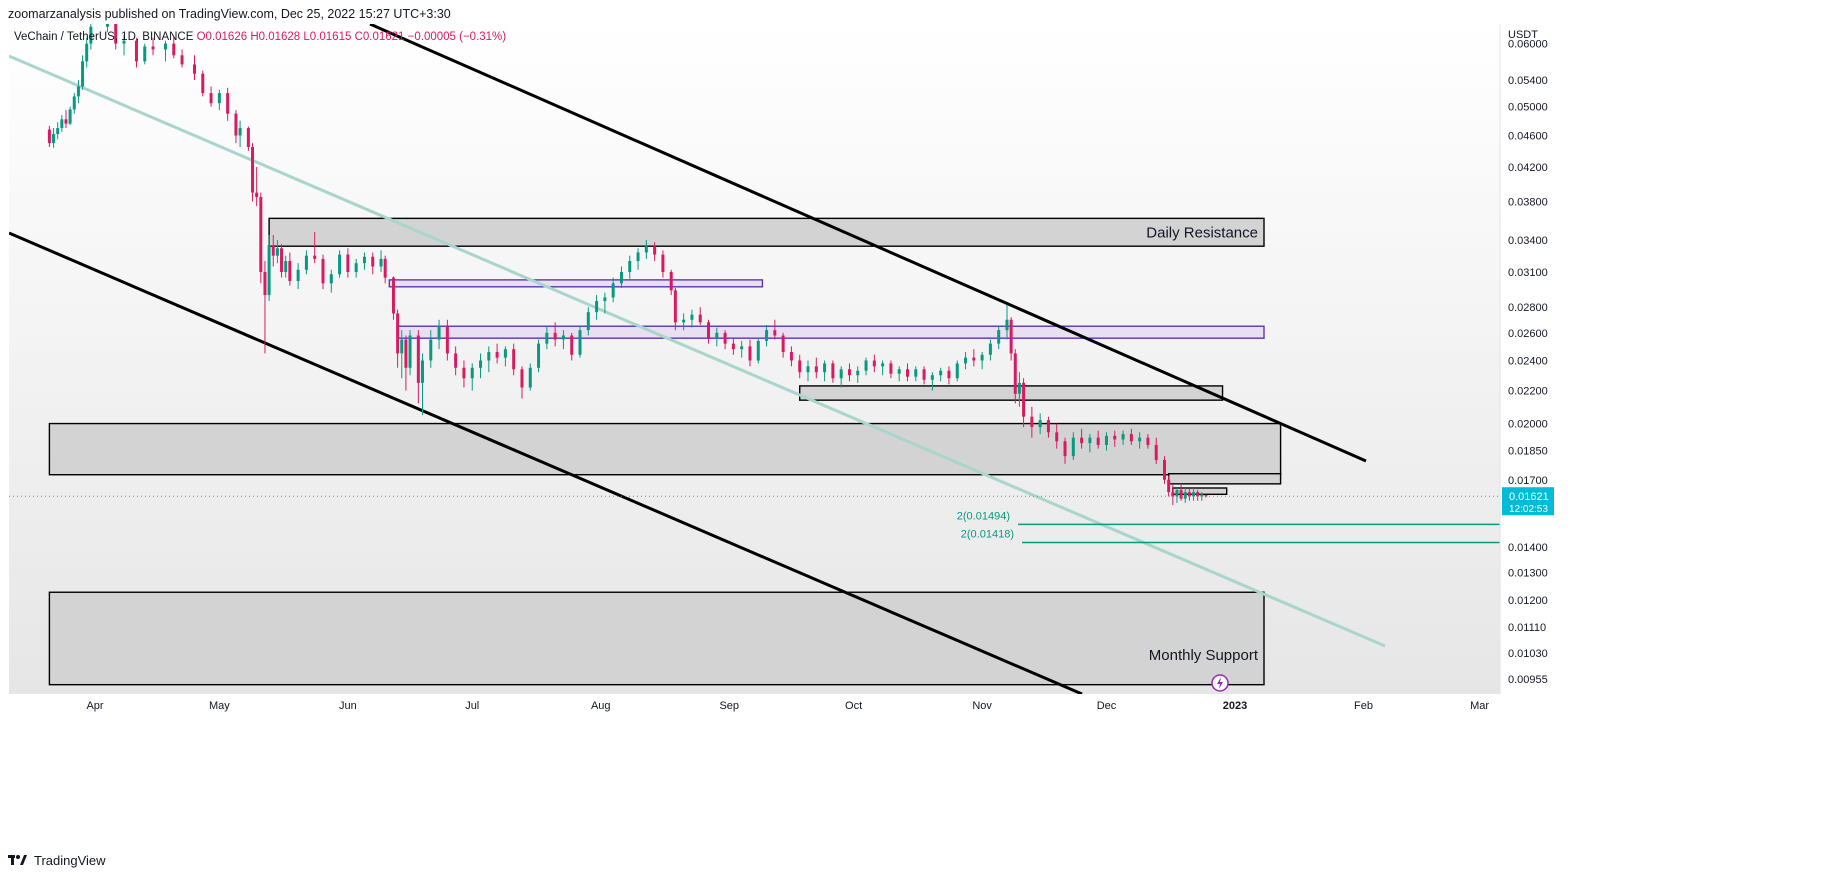 The image size is (1834, 875). What do you see at coordinates (853, 706) in the screenshot?
I see `time-axis-tick: Oct` at bounding box center [853, 706].